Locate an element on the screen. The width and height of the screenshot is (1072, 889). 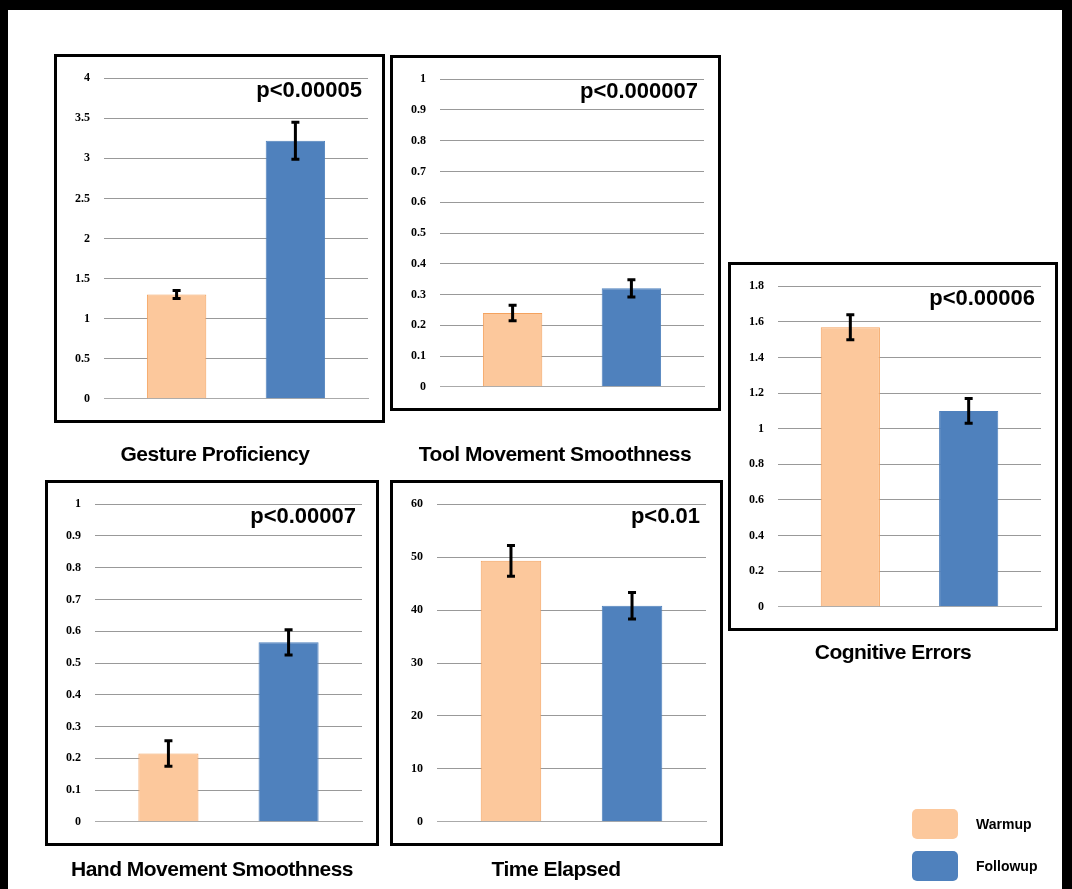
y-tick-label: 10 is located at coordinates (417, 767).